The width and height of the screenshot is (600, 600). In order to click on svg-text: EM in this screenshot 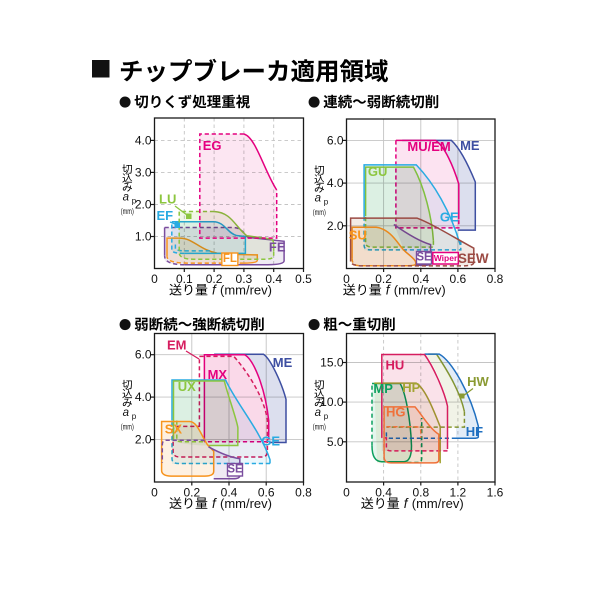, I will do `click(177, 345)`.